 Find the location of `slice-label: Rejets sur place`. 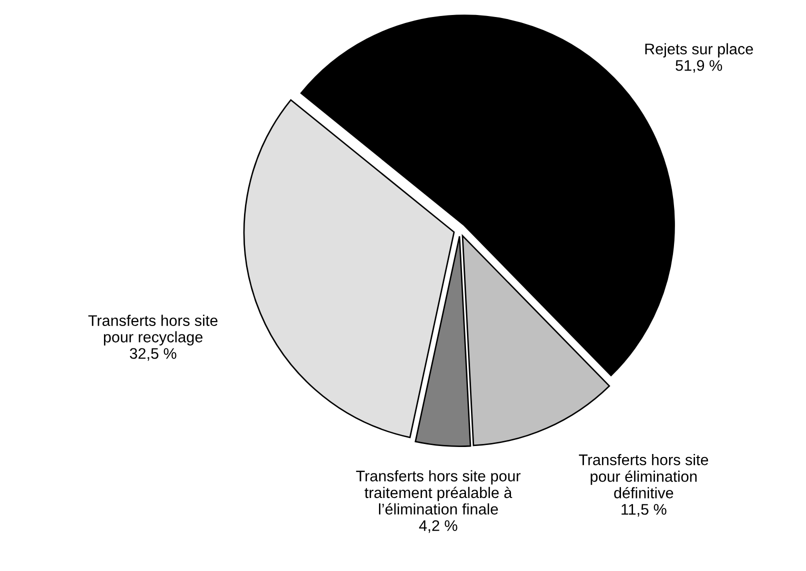

slice-label: Rejets sur place is located at coordinates (699, 50).